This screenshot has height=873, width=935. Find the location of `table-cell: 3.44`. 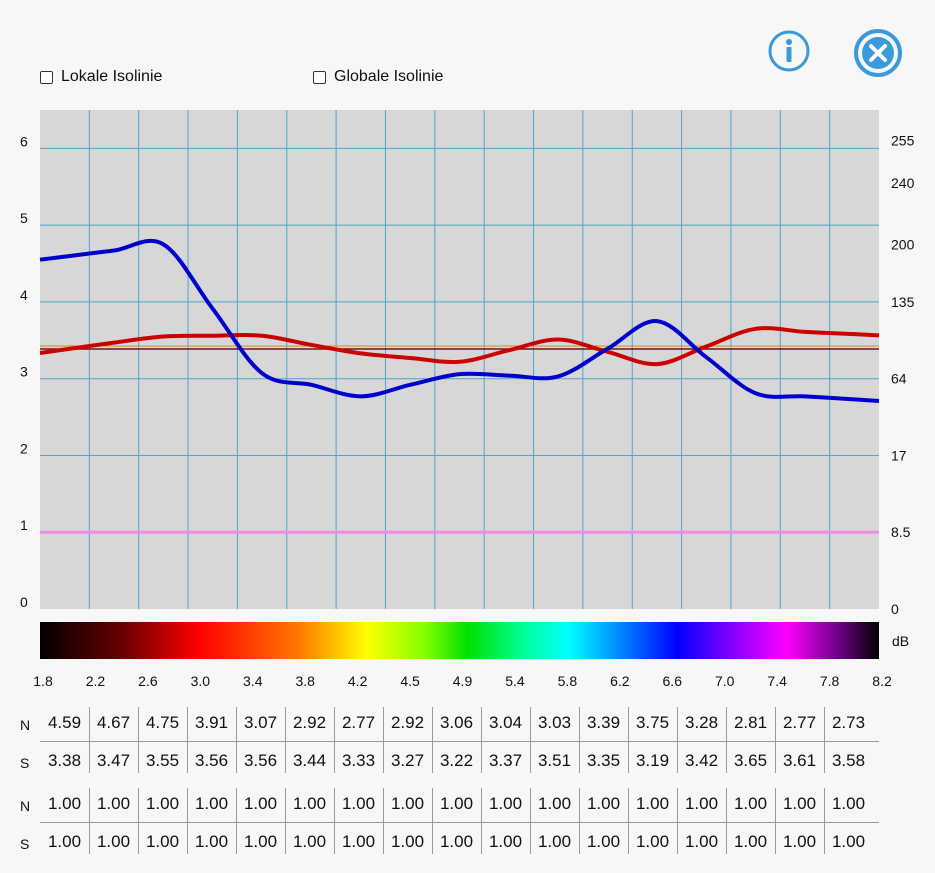

table-cell: 3.44 is located at coordinates (309, 760).